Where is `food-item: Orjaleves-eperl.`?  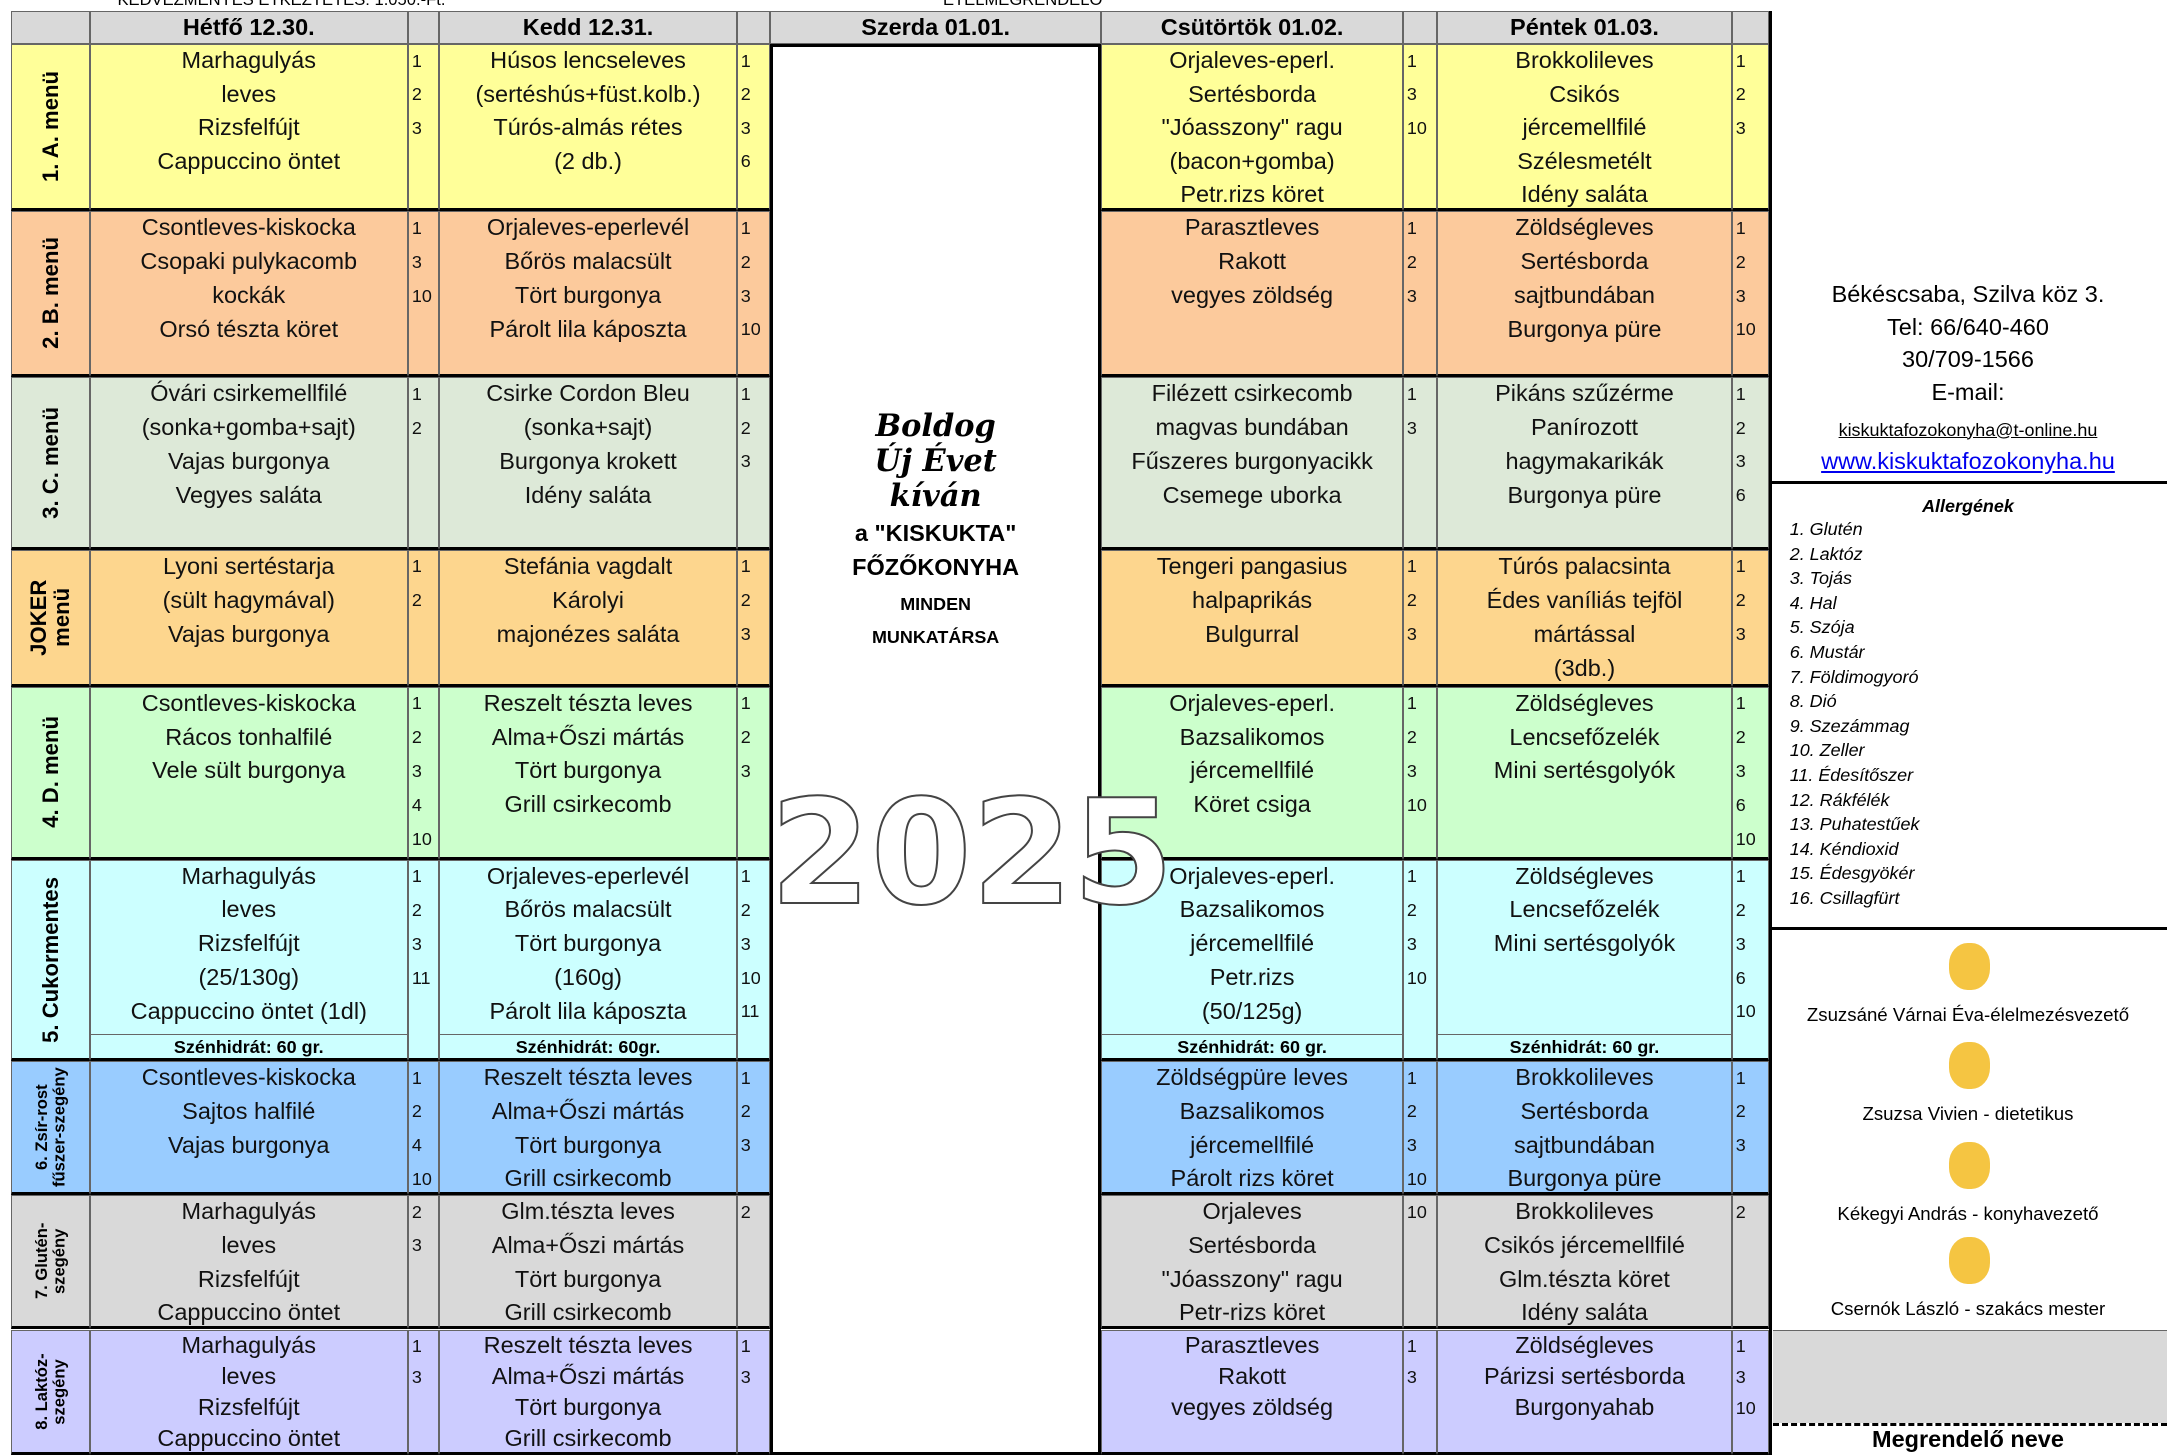
food-item: Orjaleves-eperl. is located at coordinates (1252, 702).